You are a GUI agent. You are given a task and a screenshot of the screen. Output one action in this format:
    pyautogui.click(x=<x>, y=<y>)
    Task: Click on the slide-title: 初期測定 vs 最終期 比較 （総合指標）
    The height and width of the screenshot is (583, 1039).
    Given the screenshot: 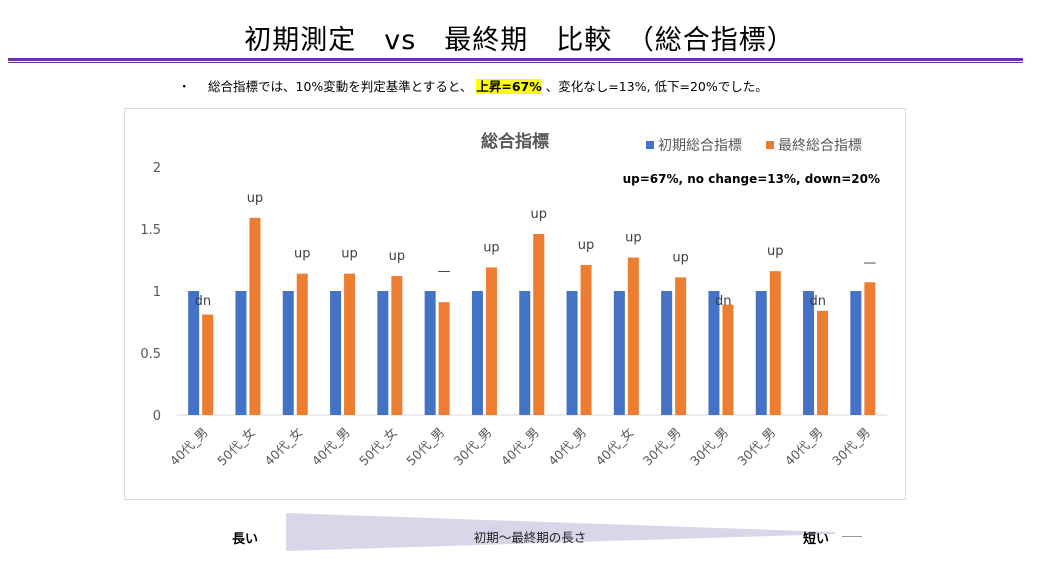 What is the action you would take?
    pyautogui.click(x=519, y=40)
    